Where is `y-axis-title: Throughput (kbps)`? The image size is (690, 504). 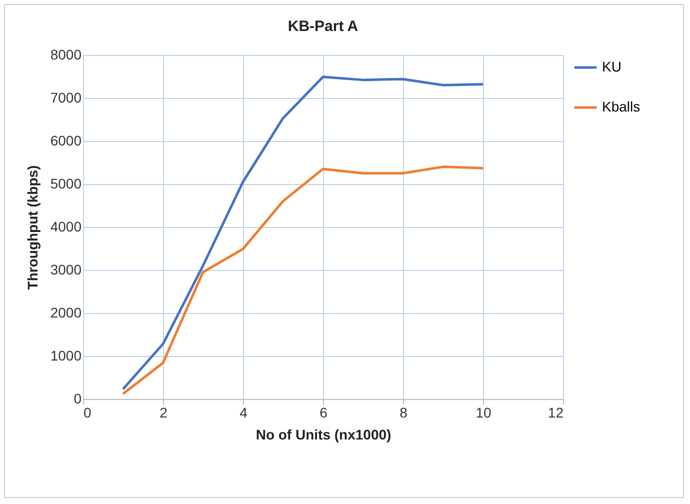 y-axis-title: Throughput (kbps) is located at coordinates (32, 227).